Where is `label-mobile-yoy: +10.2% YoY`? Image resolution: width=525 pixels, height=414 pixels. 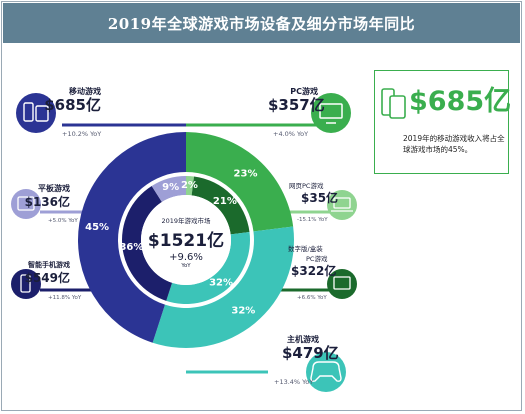 label-mobile-yoy: +10.2% YoY is located at coordinates (81, 134).